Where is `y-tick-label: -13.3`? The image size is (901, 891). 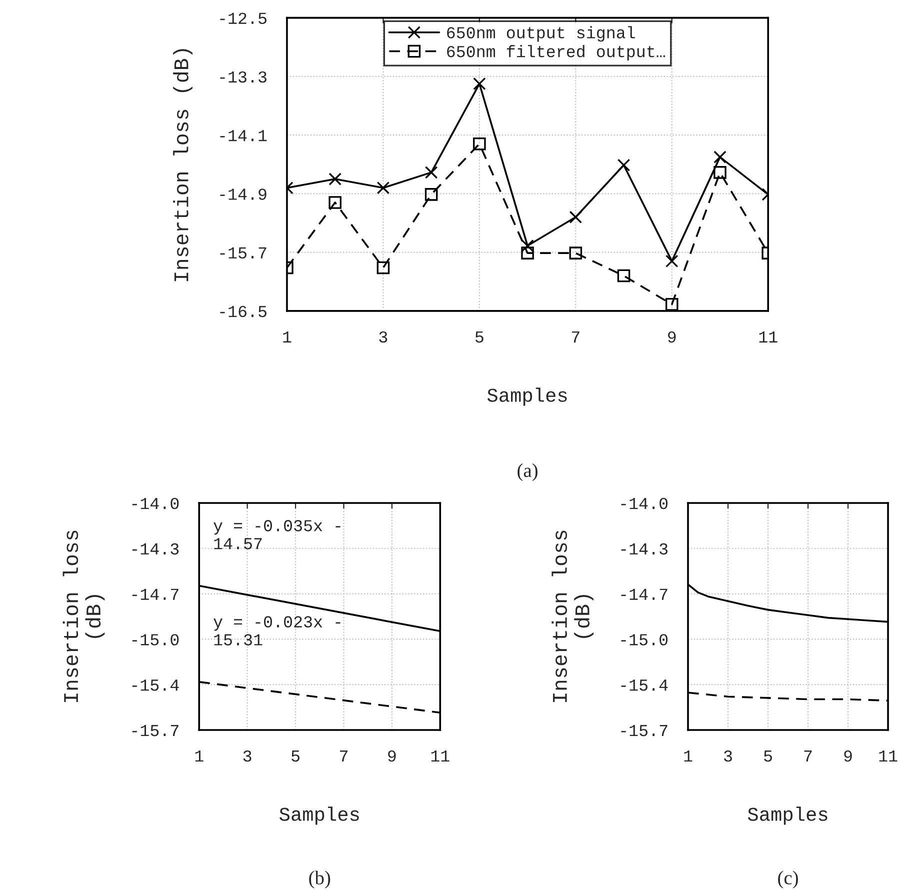 y-tick-label: -13.3 is located at coordinates (243, 77).